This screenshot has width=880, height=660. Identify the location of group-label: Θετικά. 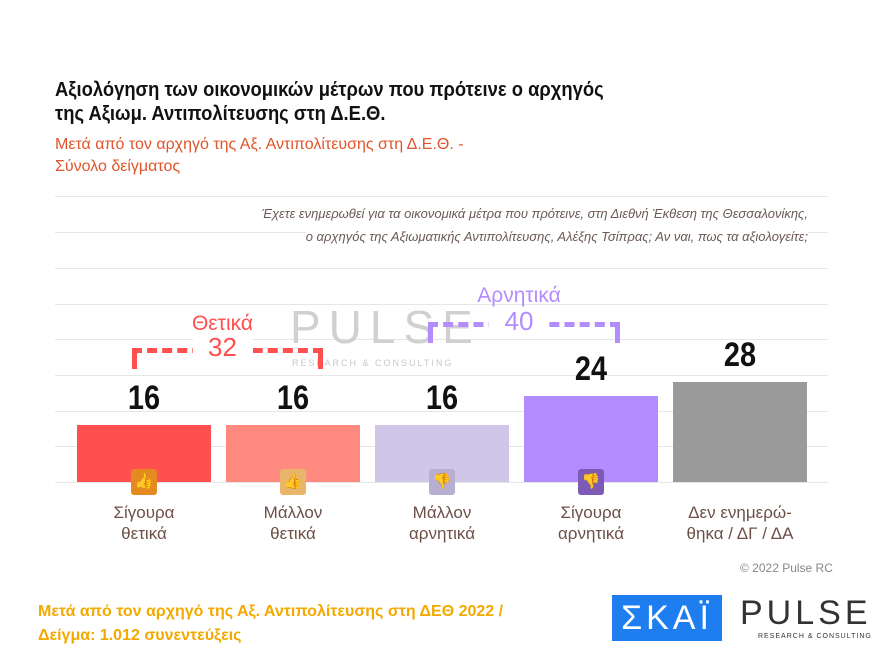
(222, 323).